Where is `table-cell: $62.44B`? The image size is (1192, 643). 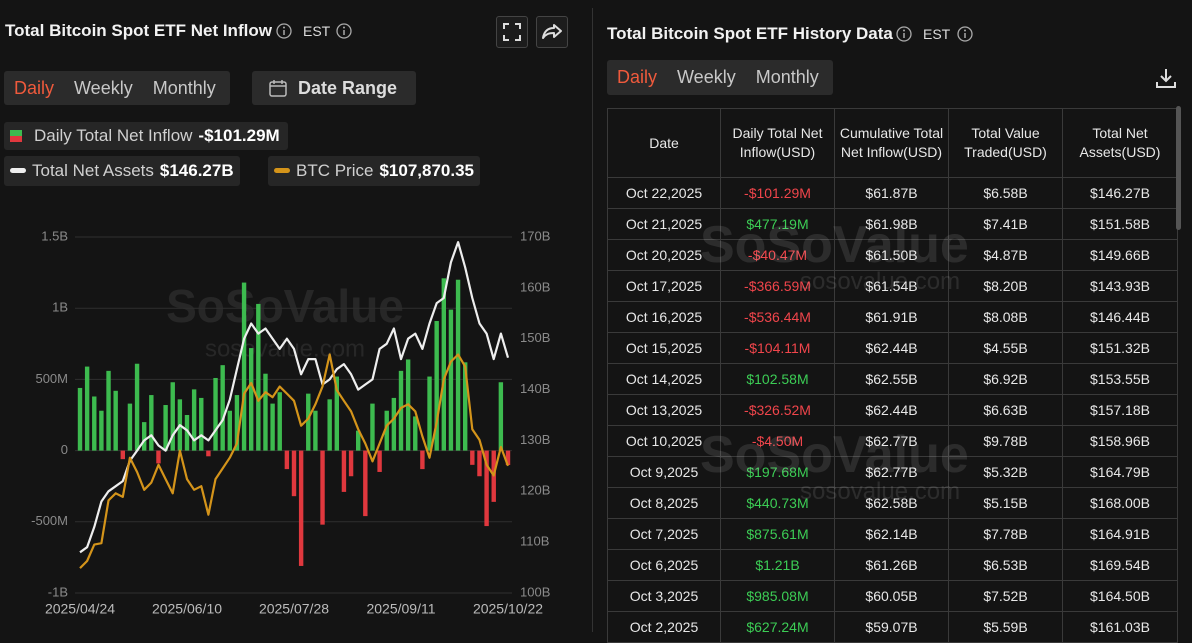
table-cell: $62.44B is located at coordinates (891, 348).